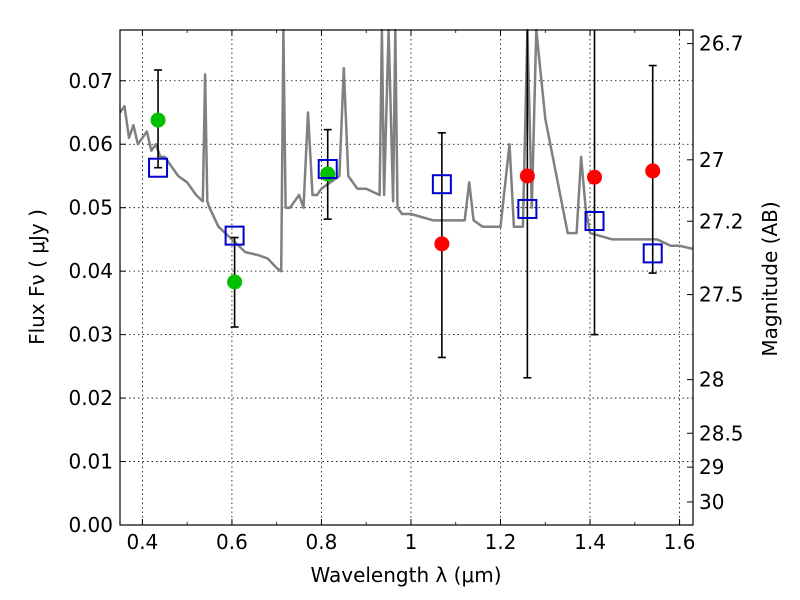  Describe the element at coordinates (90, 525) in the screenshot. I see `y-tick-label: 0.00` at that location.